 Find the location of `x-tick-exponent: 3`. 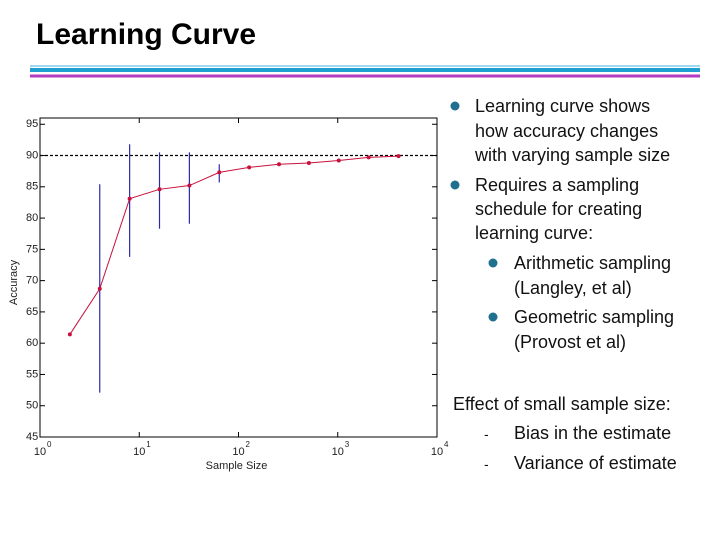

x-tick-exponent: 3 is located at coordinates (347, 444).